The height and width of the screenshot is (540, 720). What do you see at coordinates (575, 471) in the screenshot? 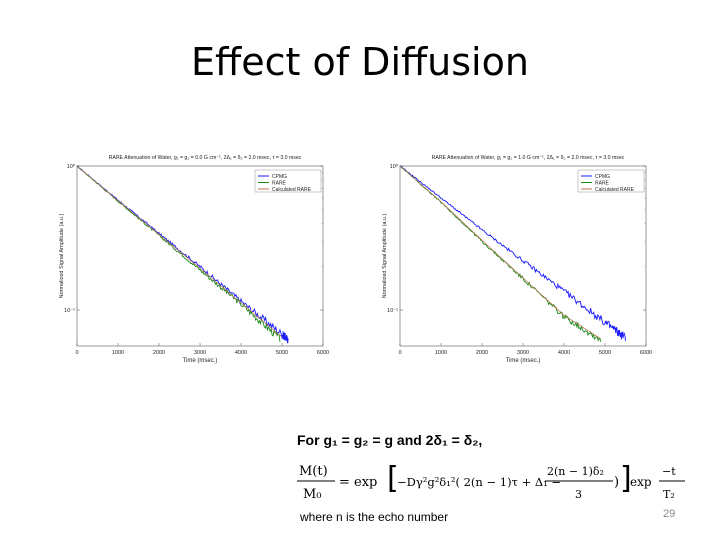
I see `formula-frac-num: 2(n − 1)δ₂` at bounding box center [575, 471].